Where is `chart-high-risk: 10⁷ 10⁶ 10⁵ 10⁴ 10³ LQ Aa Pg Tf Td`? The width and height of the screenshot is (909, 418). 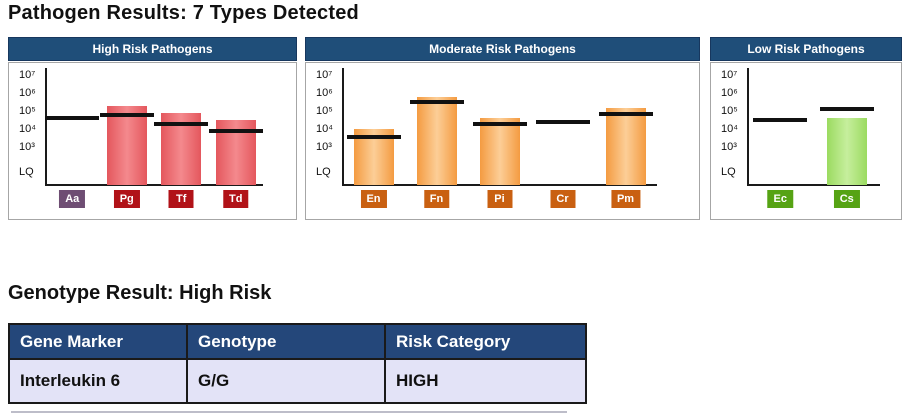
chart-high-risk: 10⁷ 10⁶ 10⁵ 10⁴ 10³ LQ Aa Pg Tf Td is located at coordinates (152, 141).